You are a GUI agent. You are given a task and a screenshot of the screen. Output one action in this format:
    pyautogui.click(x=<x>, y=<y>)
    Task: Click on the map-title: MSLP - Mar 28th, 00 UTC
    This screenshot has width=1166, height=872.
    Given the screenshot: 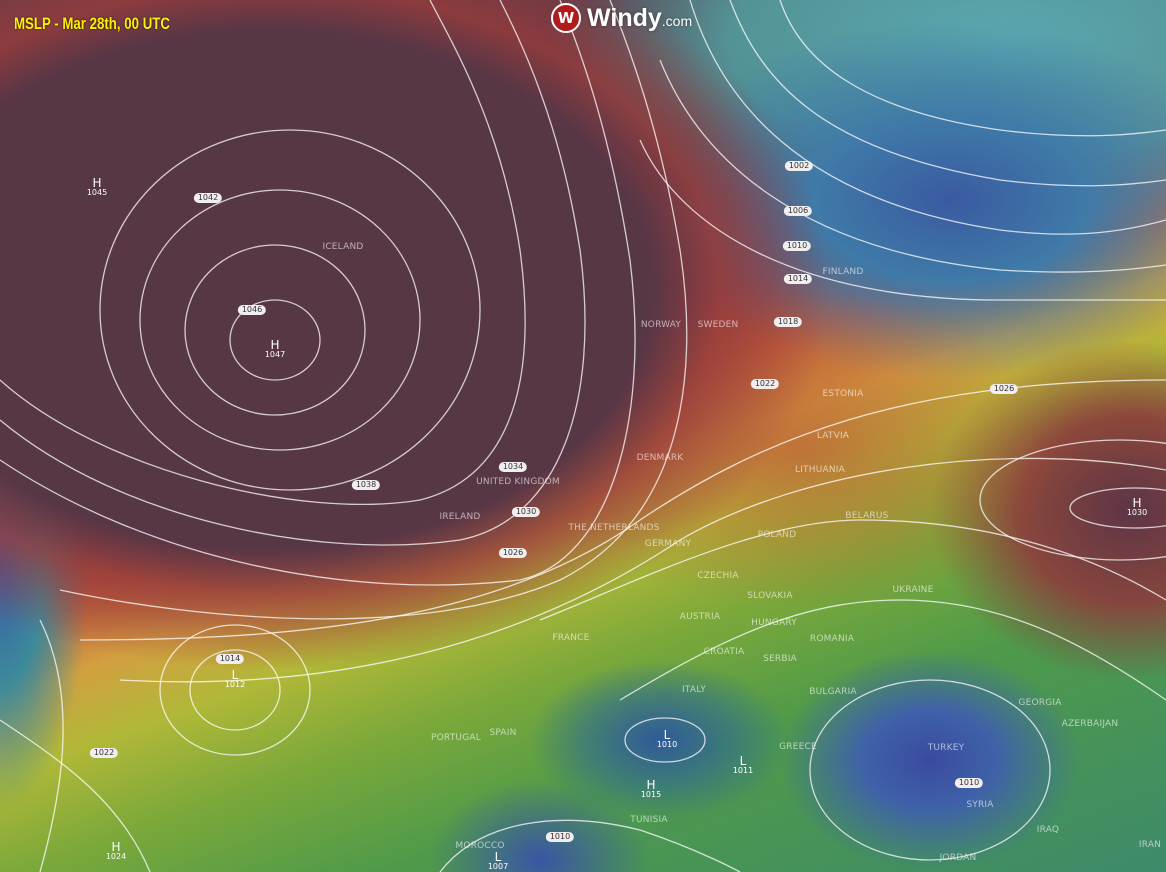 What is the action you would take?
    pyautogui.click(x=92, y=23)
    